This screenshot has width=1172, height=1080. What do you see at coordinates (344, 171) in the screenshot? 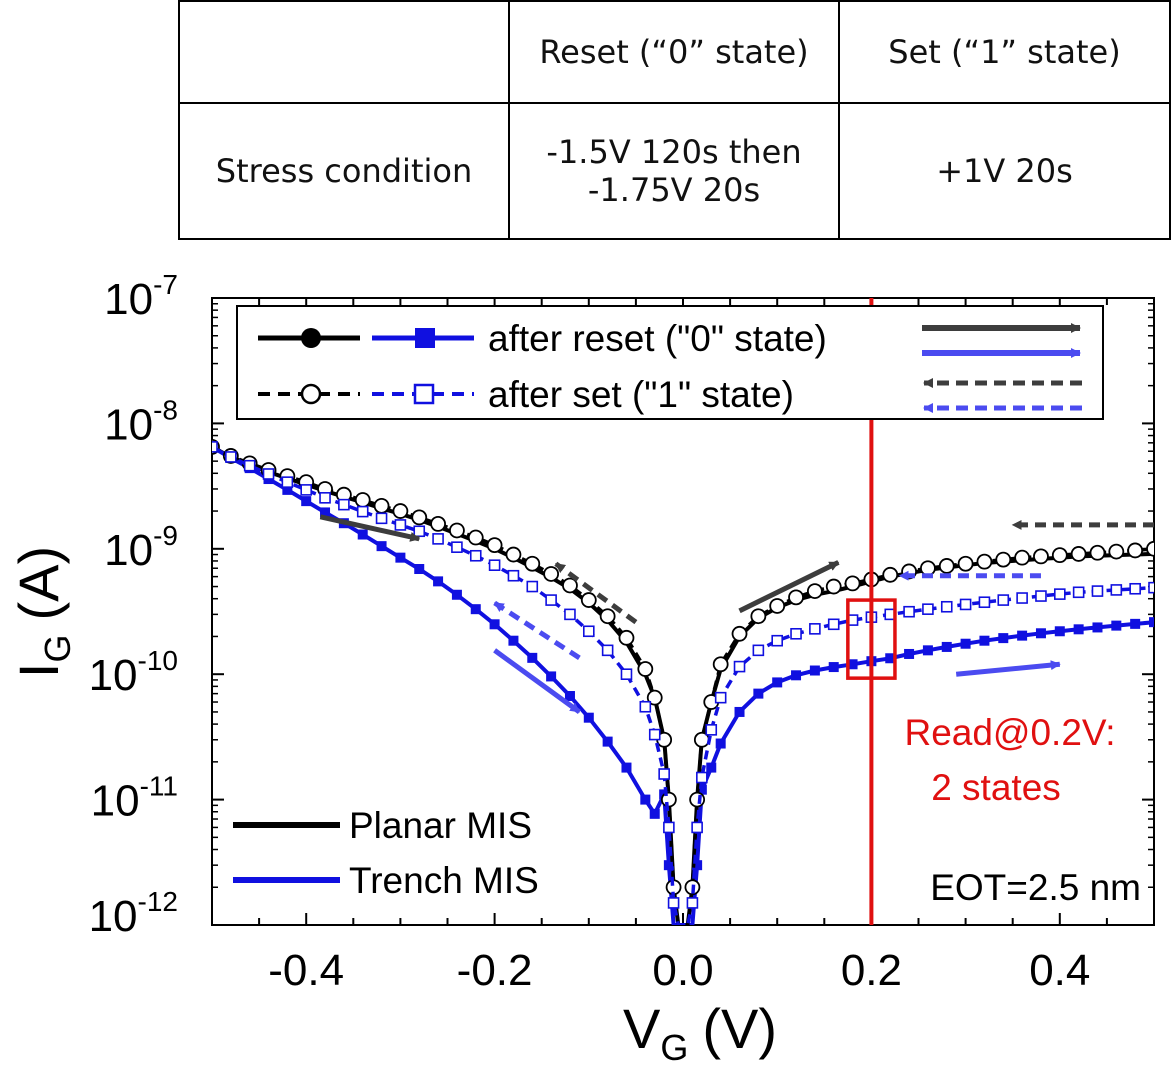
I see `table-row-label: Stress condition` at bounding box center [344, 171].